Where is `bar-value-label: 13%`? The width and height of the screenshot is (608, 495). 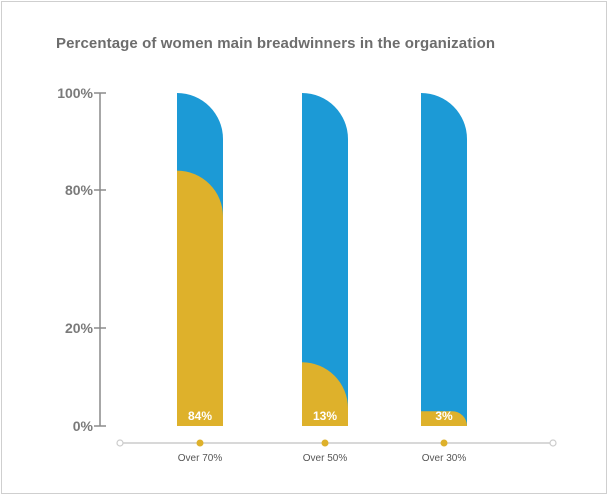
bar-value-label: 13% is located at coordinates (325, 416).